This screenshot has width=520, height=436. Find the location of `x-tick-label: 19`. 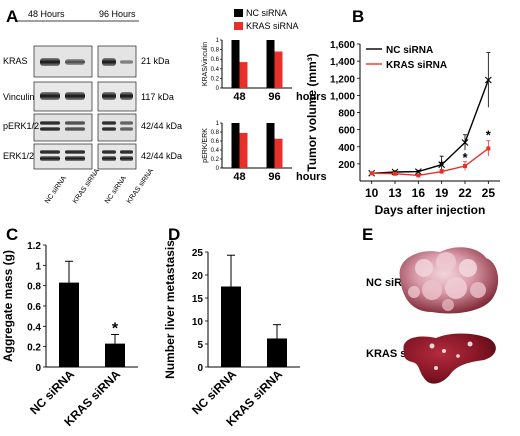

x-tick-label: 19 is located at coordinates (442, 193).